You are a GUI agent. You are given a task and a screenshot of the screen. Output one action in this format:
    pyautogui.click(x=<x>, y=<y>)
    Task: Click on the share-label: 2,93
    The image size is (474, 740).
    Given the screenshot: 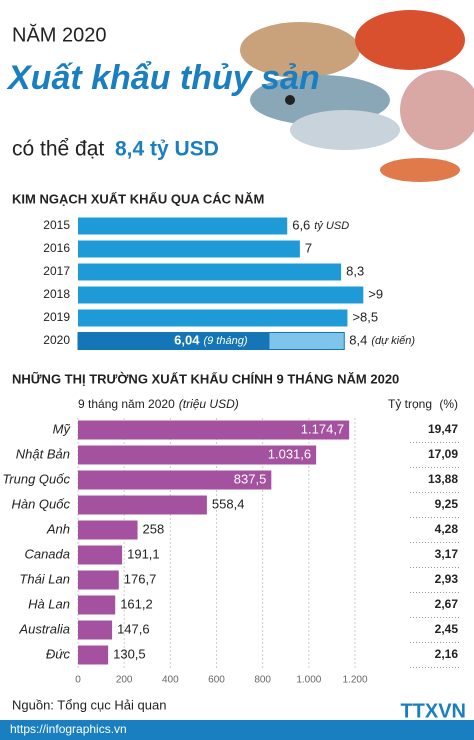 What is the action you would take?
    pyautogui.click(x=447, y=579)
    